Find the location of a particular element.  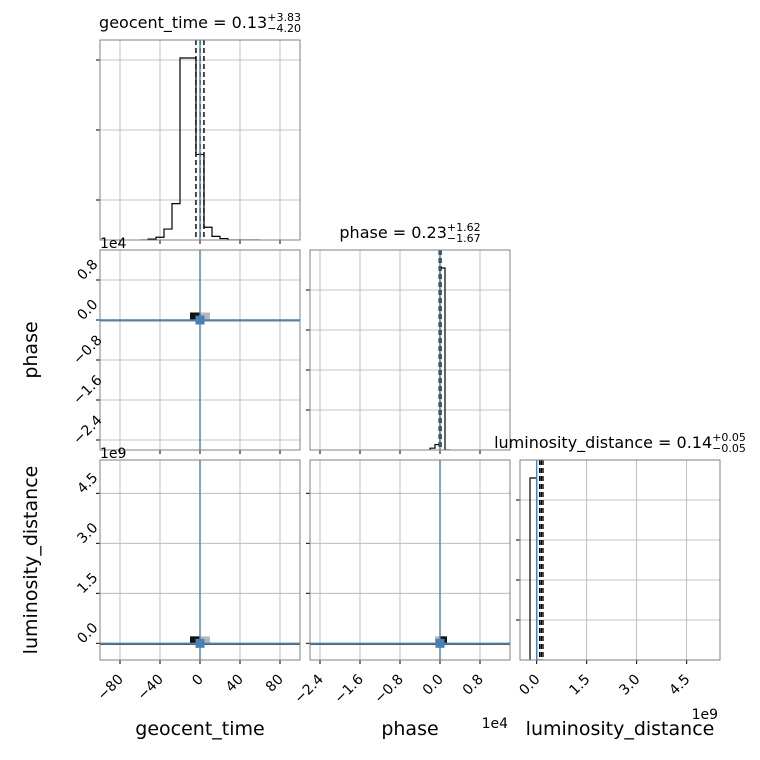

title-minus-geocent_time: −4.20 is located at coordinates (284, 28).